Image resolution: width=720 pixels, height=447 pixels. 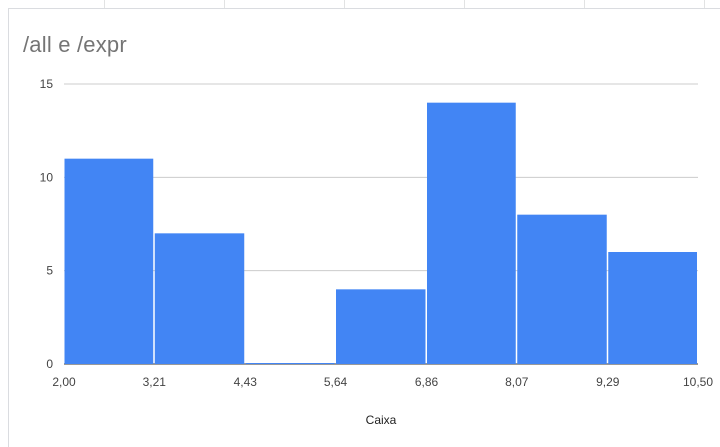 What do you see at coordinates (382, 382) in the screenshot?
I see `x-axis-ticks: 2,00 3,21 4,43 5,64 6,86 8,07 9,29 10,50` at bounding box center [382, 382].